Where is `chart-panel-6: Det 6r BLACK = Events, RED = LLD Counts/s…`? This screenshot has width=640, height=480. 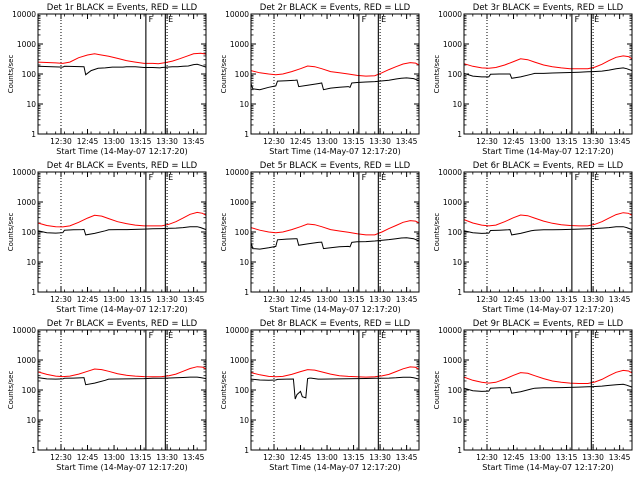 chart-panel-6: Det 6r BLACK = Events, RED = LLD Counts/s… is located at coordinates (533, 237).